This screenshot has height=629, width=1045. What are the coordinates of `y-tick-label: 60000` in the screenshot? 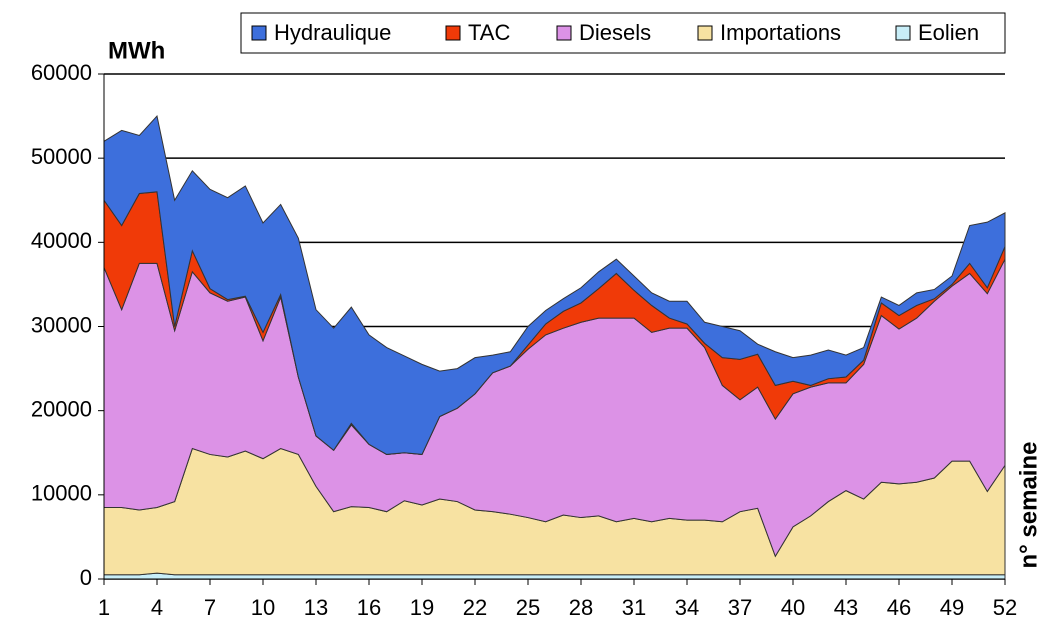 It's located at (61, 72).